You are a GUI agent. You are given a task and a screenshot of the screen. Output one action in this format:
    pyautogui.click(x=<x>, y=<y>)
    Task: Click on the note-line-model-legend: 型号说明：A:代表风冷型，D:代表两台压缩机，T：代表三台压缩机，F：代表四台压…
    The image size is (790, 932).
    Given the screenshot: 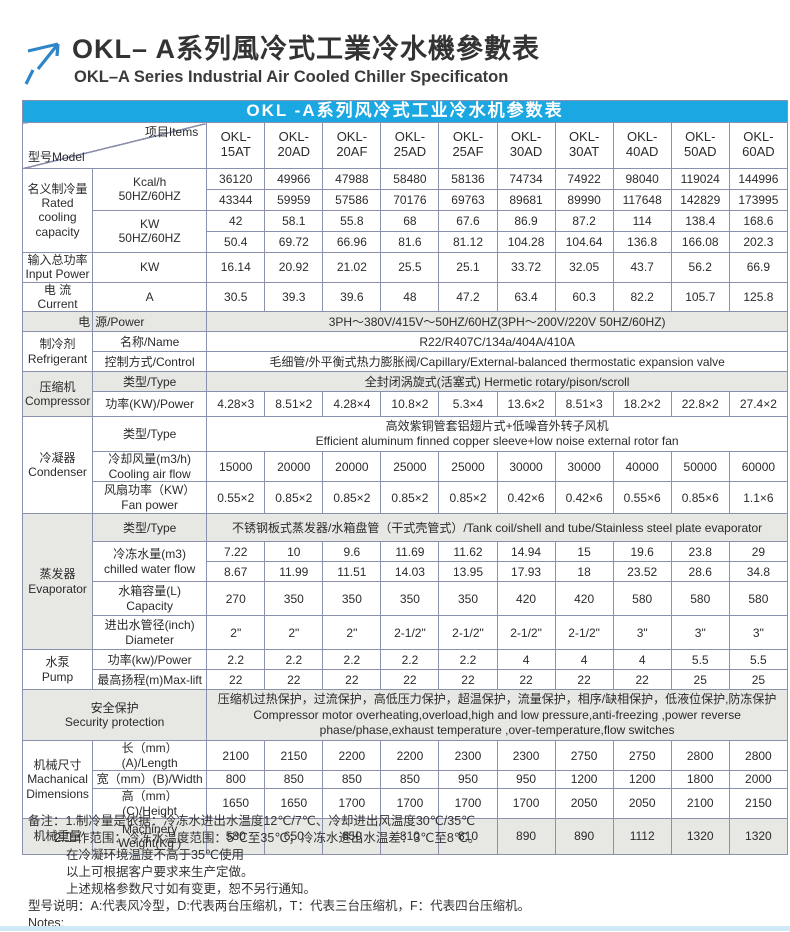 What is the action you would take?
    pyautogui.click(x=279, y=906)
    